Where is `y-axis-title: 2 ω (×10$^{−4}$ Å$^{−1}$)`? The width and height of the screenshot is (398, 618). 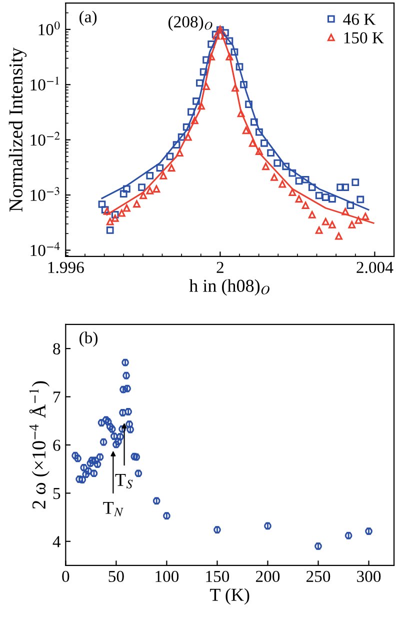
y-axis-title: 2 ω (×10$^{−4}$ Å$^{−1}$) is located at coordinates (39, 445).